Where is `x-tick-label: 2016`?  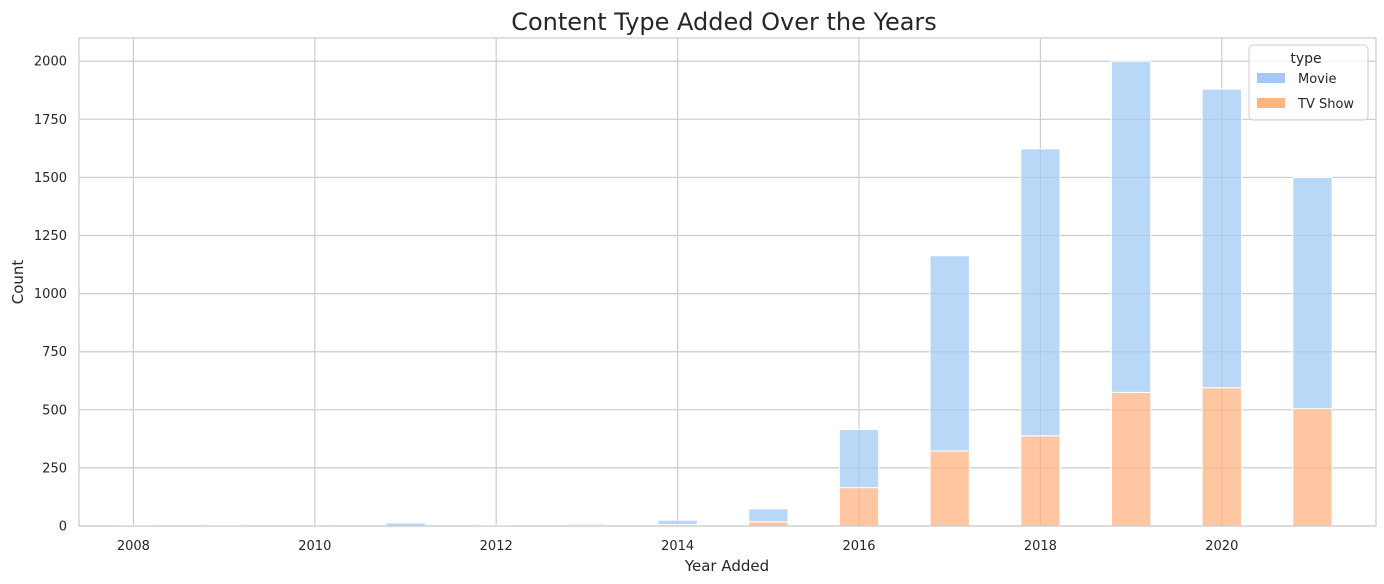 x-tick-label: 2016 is located at coordinates (858, 546).